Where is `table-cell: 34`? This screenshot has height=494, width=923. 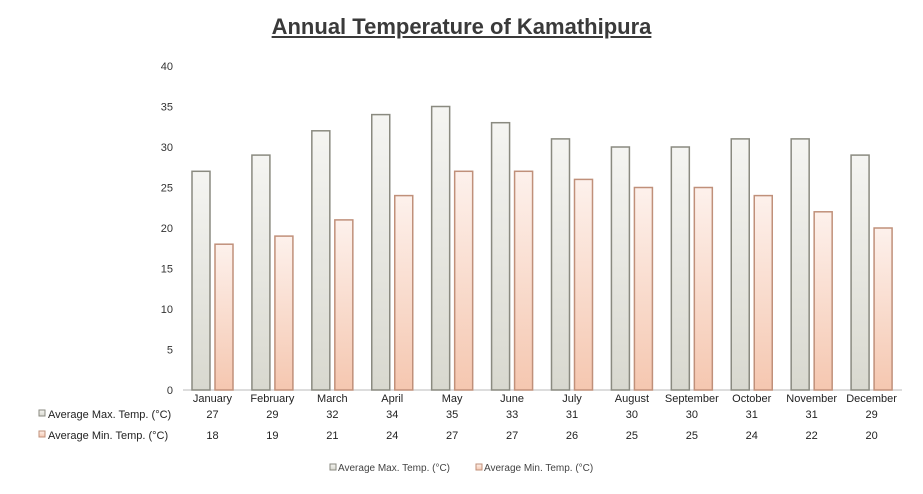 table-cell: 34 is located at coordinates (392, 415).